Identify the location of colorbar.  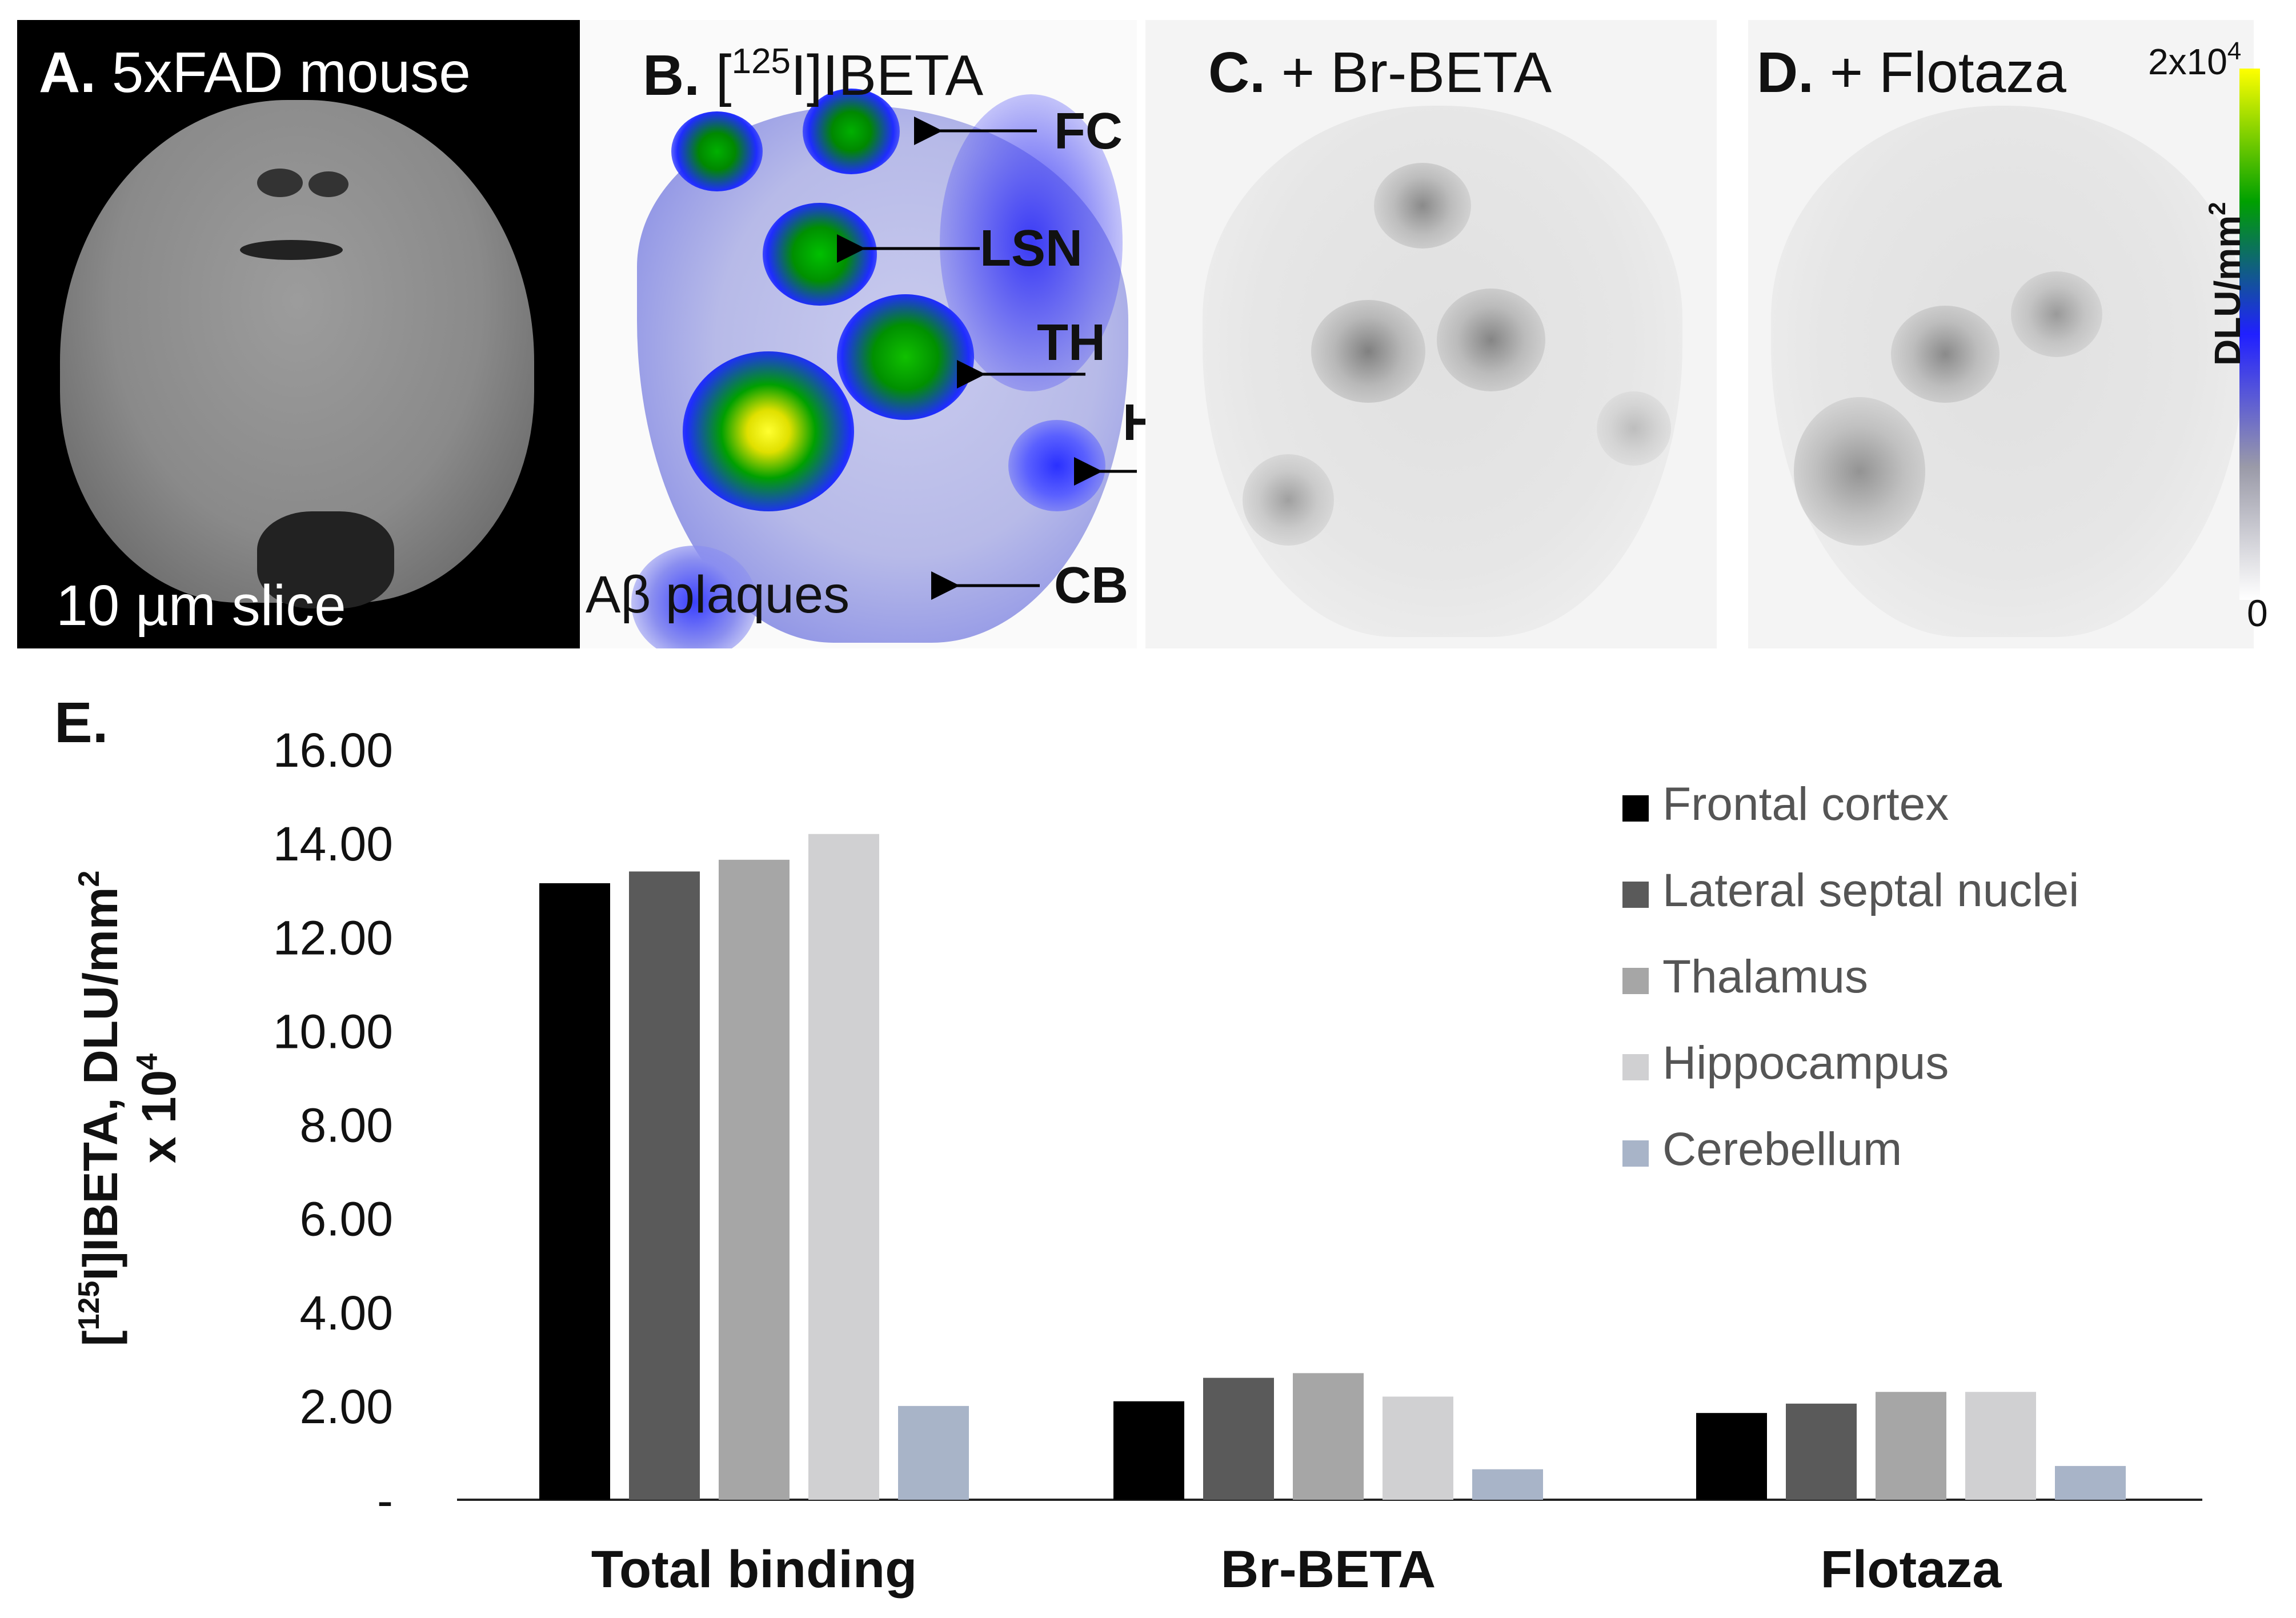
(2249, 334).